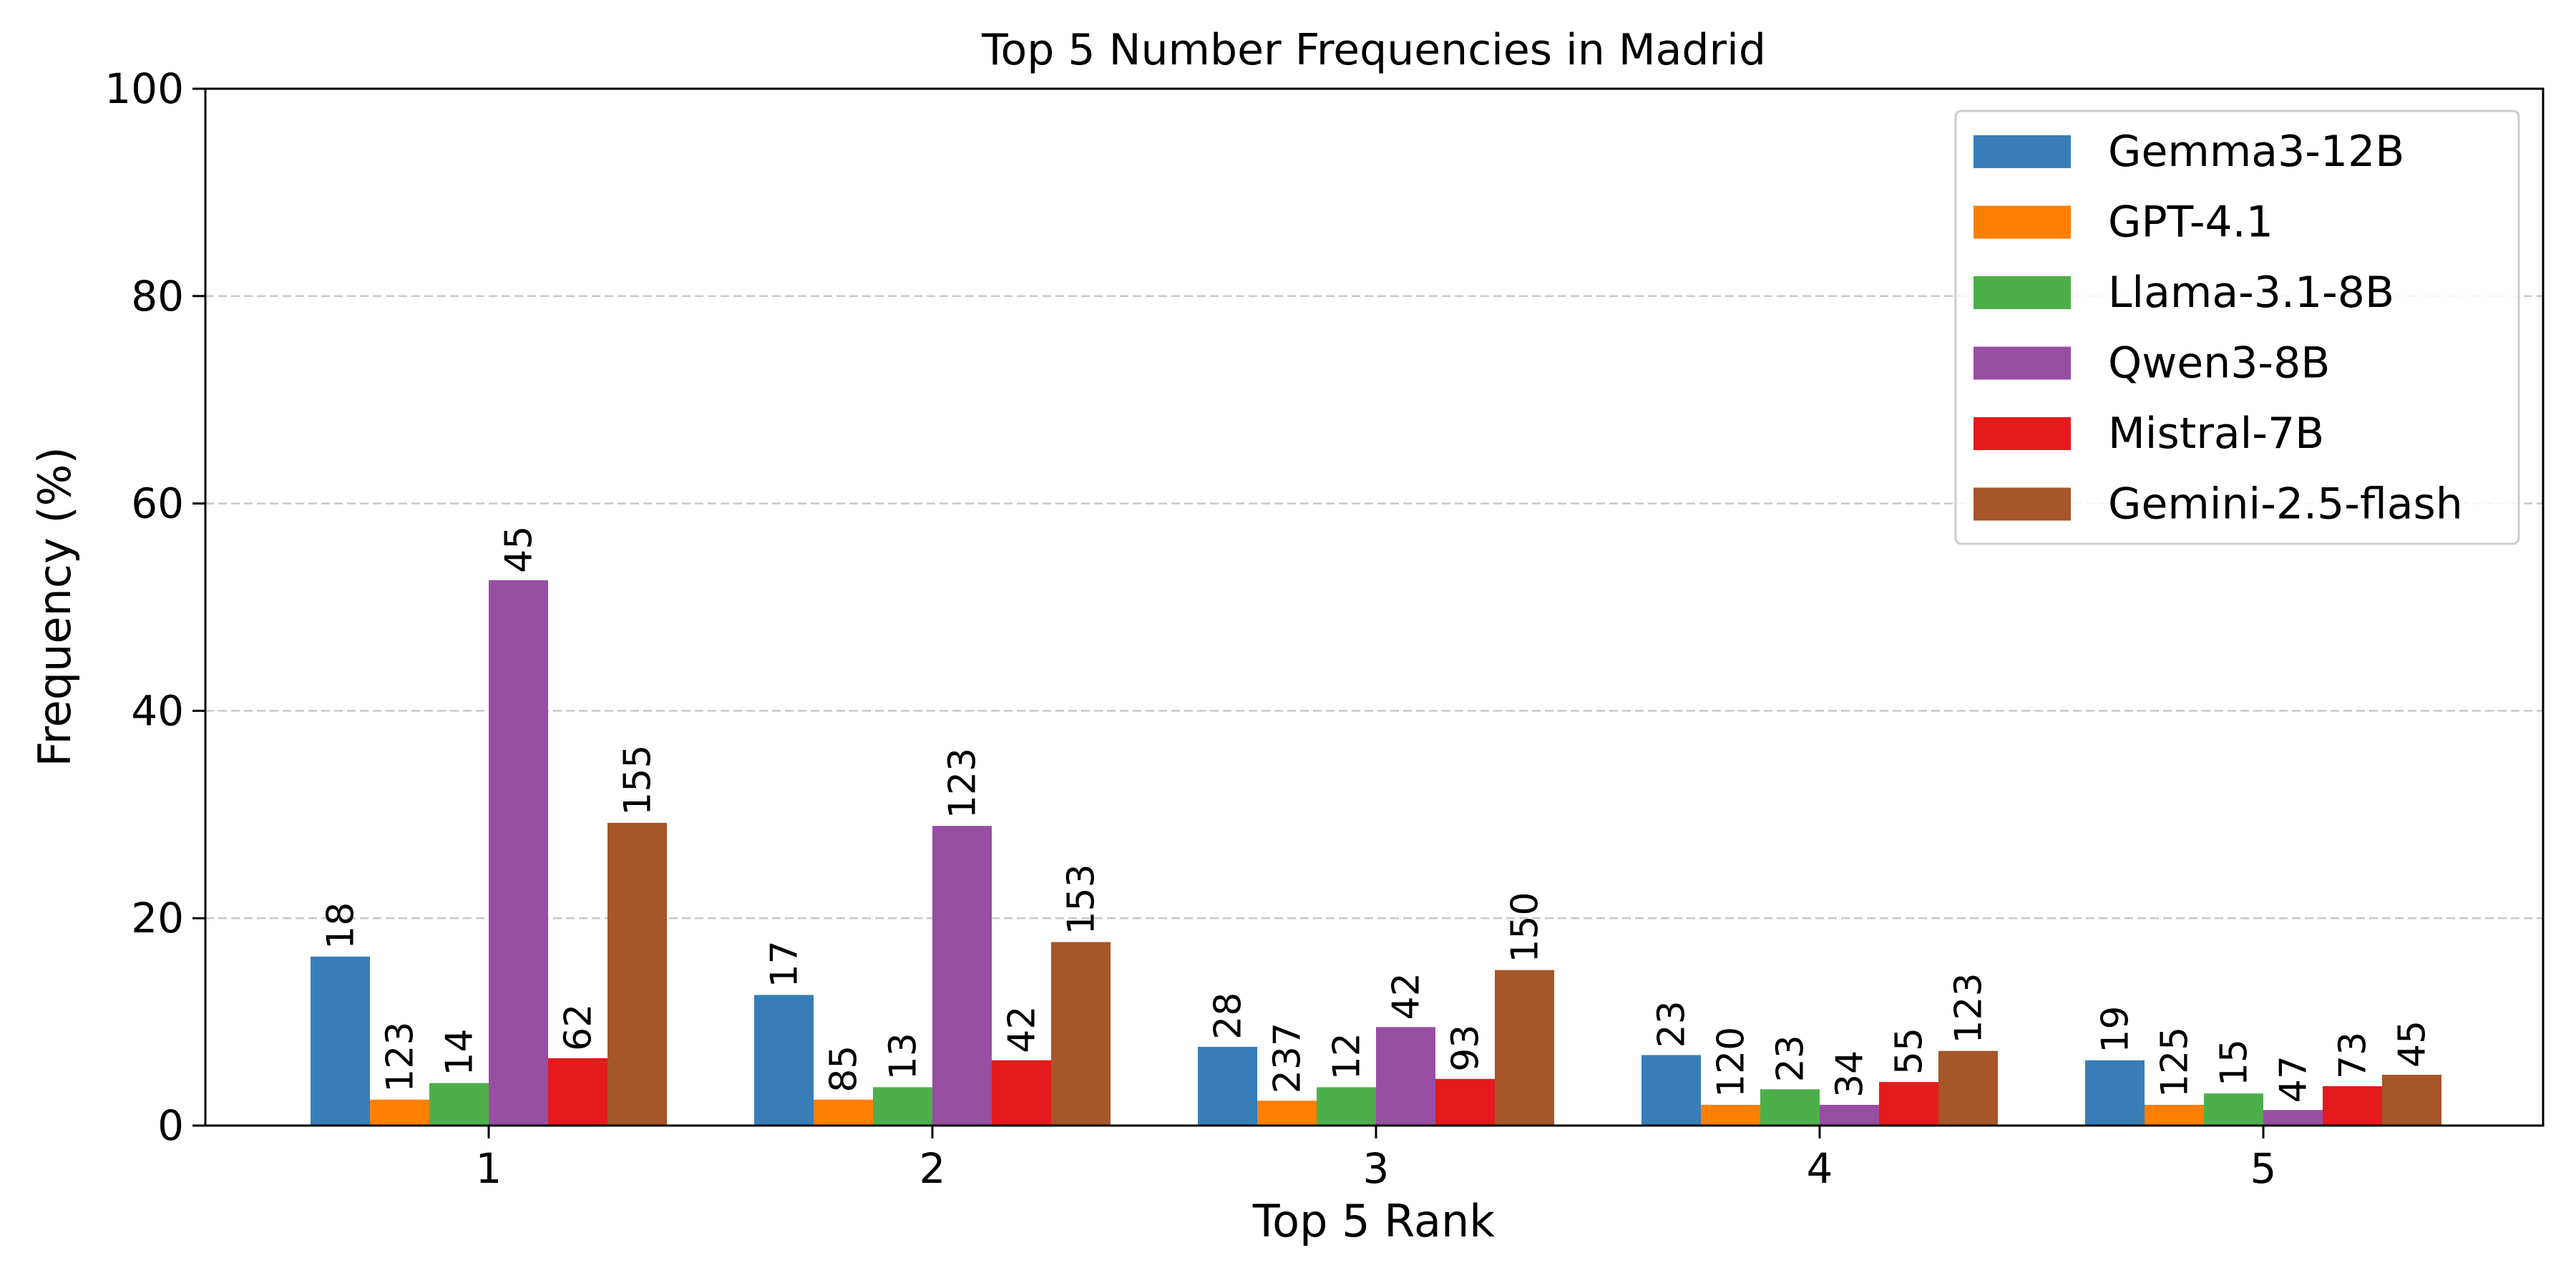 This screenshot has width=2576, height=1288. I want to click on bar-value-label: 62, so click(578, 1027).